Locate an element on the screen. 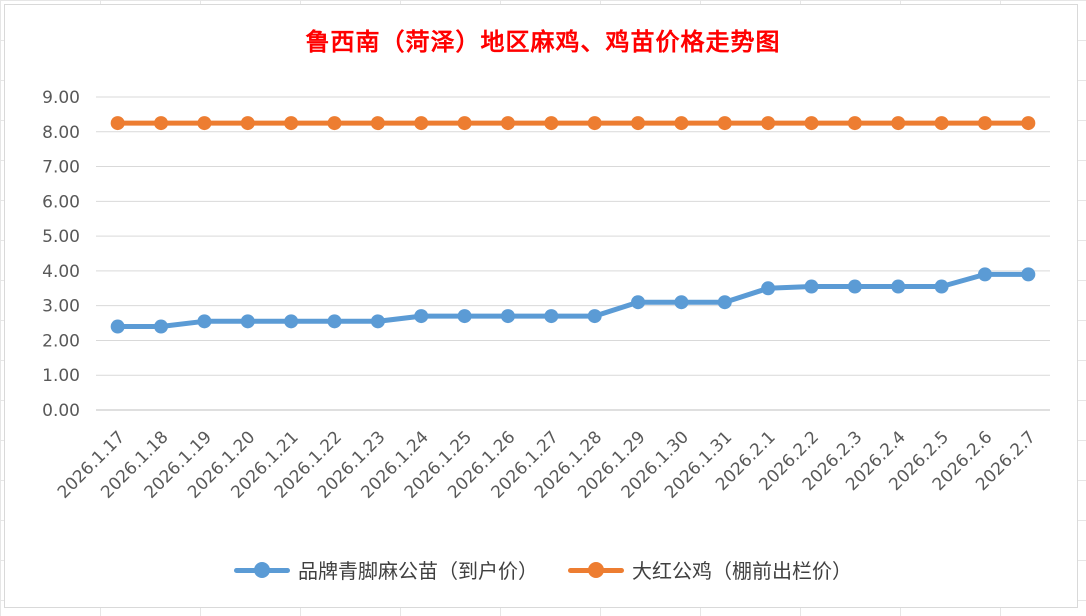  y-tick-label: 3.00 is located at coordinates (61, 307).